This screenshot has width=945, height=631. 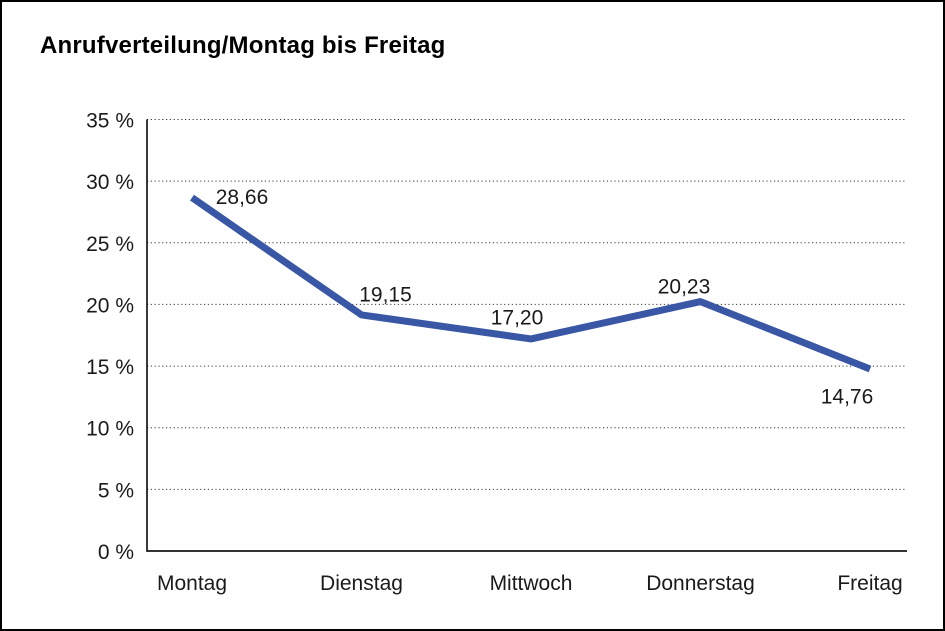 I want to click on x-axis-category-label: Freitag, so click(x=869, y=583).